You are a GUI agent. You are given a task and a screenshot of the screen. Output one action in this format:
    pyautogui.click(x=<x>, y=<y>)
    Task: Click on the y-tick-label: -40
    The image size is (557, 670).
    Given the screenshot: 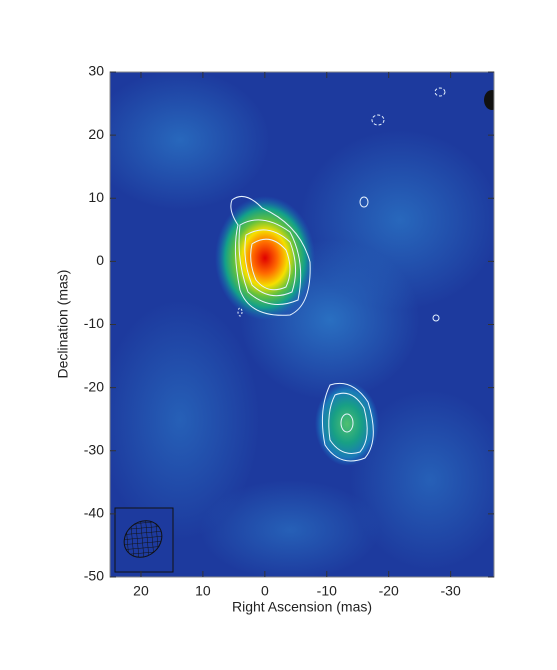 What is the action you would take?
    pyautogui.click(x=94, y=513)
    